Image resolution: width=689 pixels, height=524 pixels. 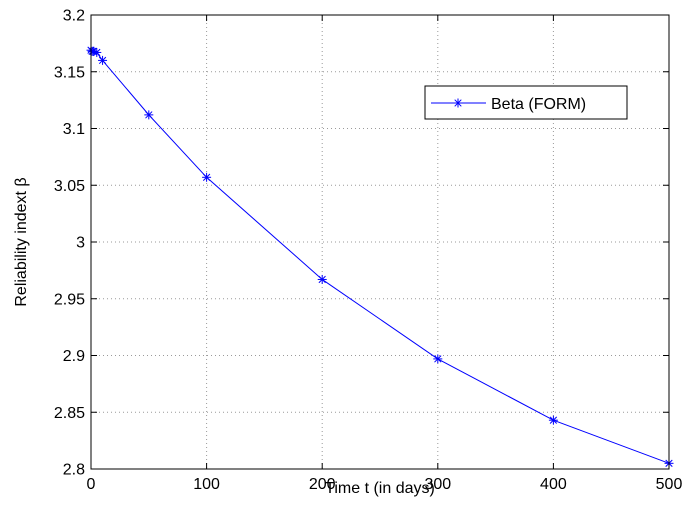 What do you see at coordinates (74, 470) in the screenshot?
I see `y-tick-label: 2.8` at bounding box center [74, 470].